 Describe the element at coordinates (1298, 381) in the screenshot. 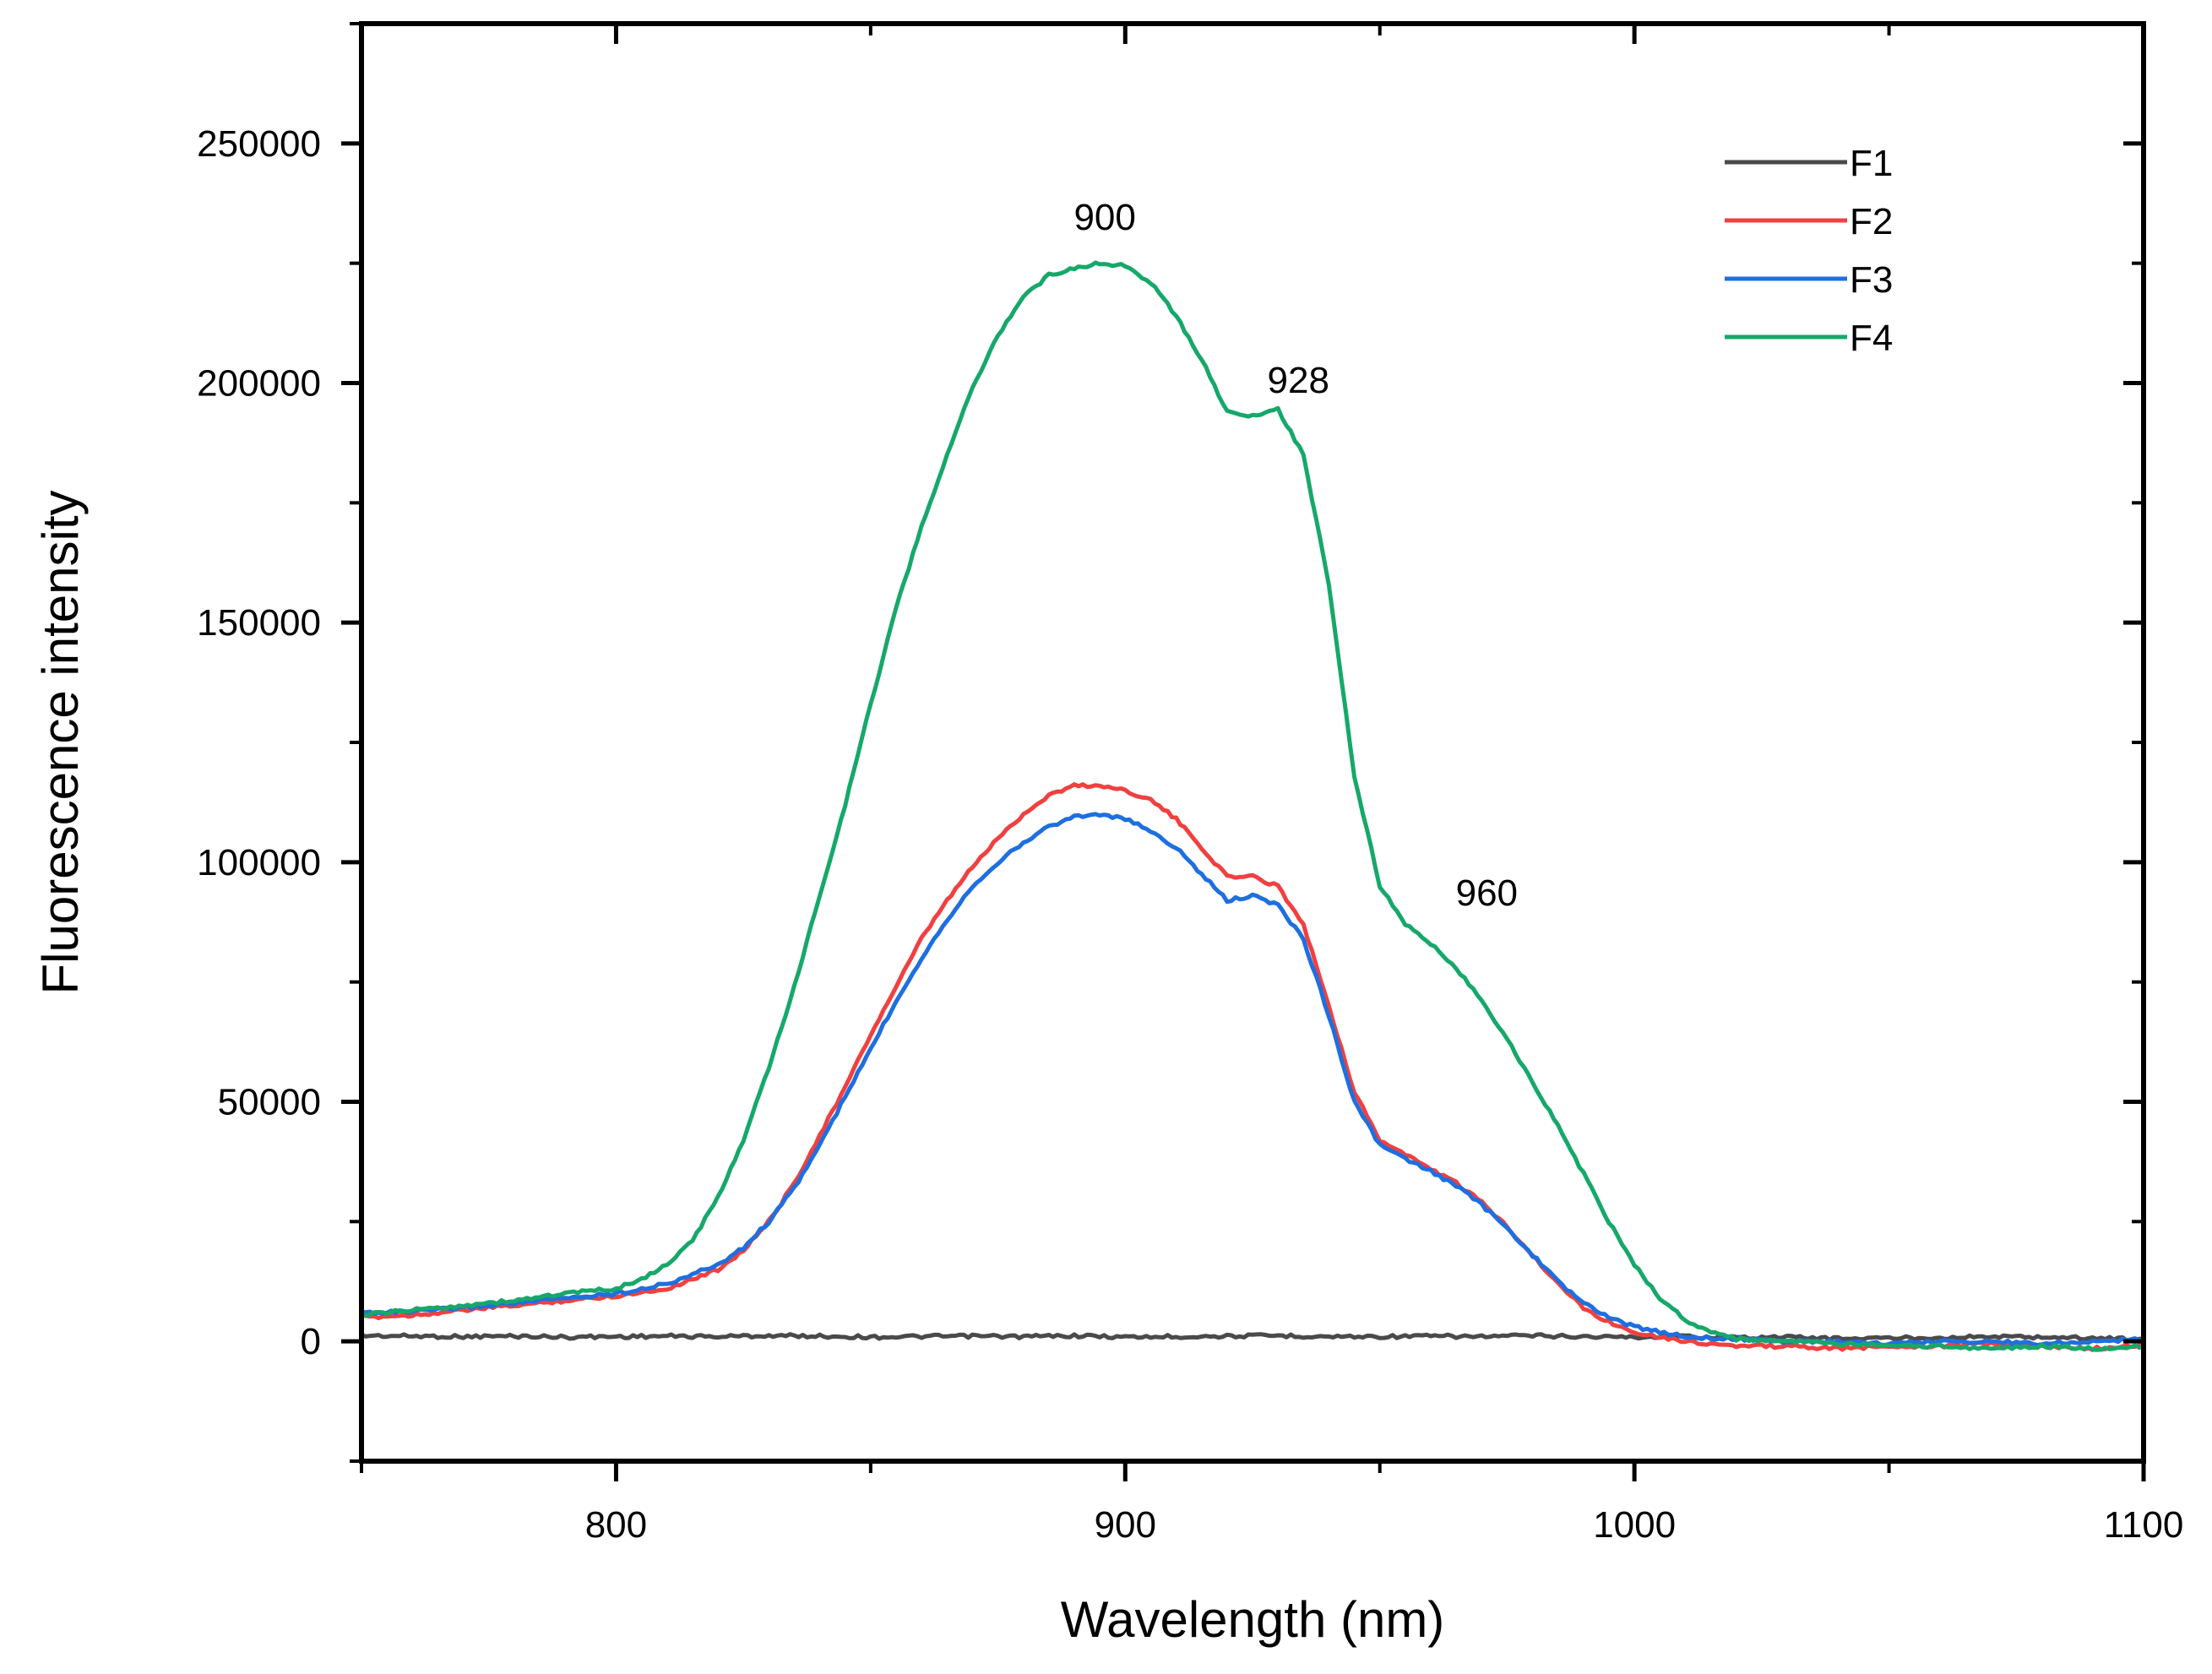

I see `peak-annotation-928: 928` at that location.